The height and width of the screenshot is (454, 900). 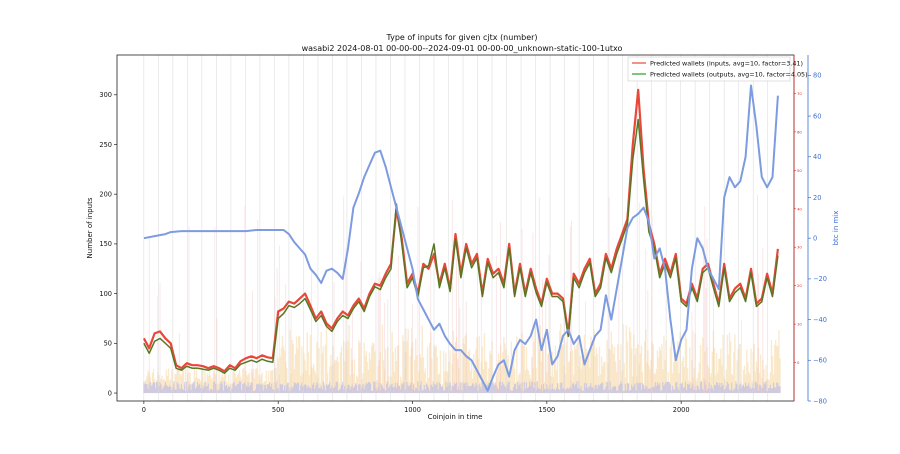 I want to click on red-axis-tick-label: 20, so click(x=799, y=285).